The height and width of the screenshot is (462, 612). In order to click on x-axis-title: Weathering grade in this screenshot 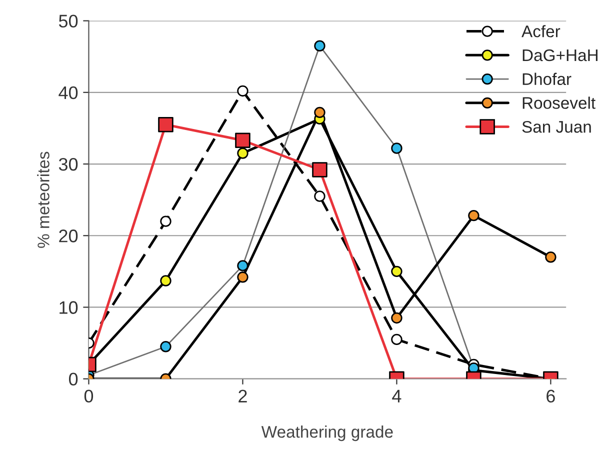, I will do `click(327, 434)`.